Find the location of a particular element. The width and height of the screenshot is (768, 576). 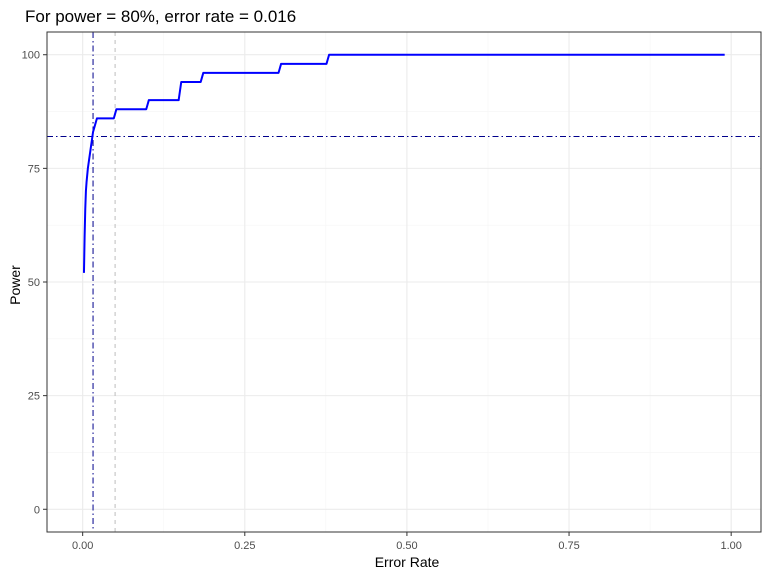

x-axis-title: Error Rate is located at coordinates (407, 562).